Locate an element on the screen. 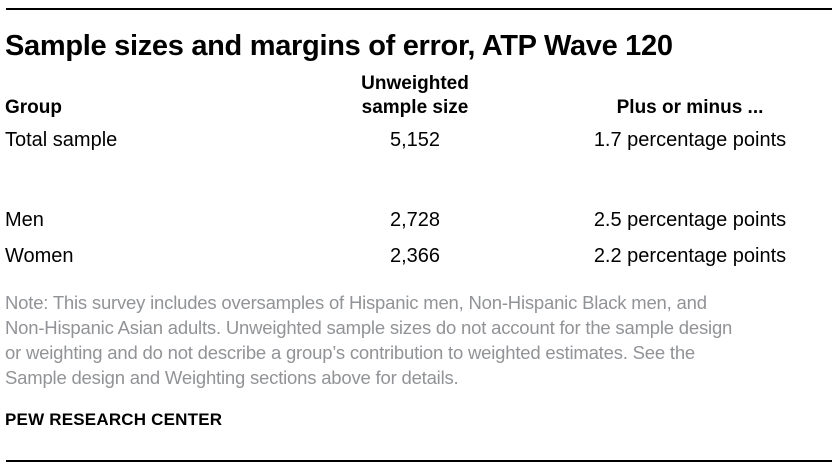 The height and width of the screenshot is (468, 840). column-header-unweighted-sample-size: Unweighted sample size is located at coordinates (415, 95).